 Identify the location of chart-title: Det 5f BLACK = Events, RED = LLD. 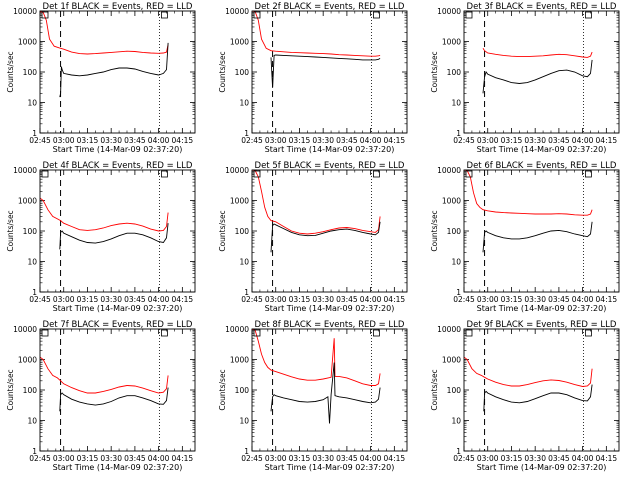
(330, 166).